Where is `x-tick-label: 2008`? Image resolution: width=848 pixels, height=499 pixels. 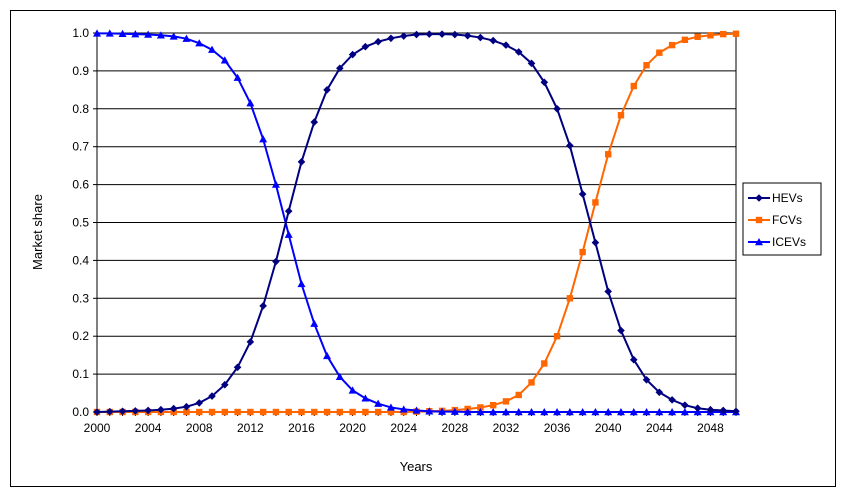 x-tick-label: 2008 is located at coordinates (199, 428).